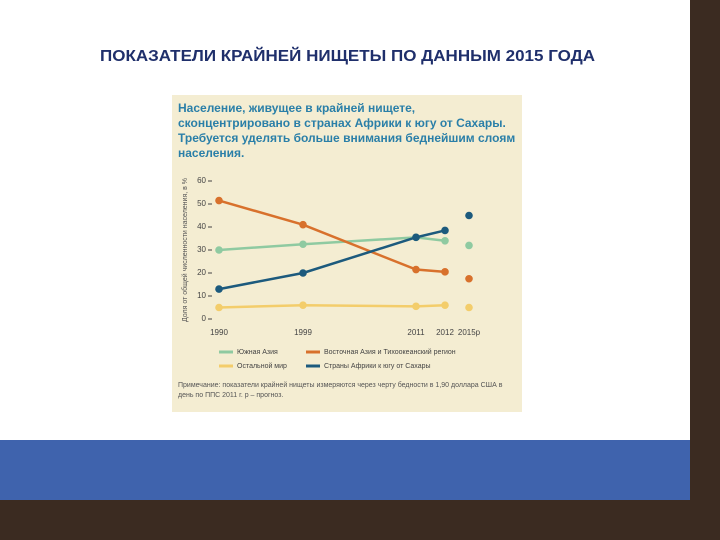 The image size is (720, 540). Describe the element at coordinates (204, 318) in the screenshot. I see `y-tick-label: 0` at that location.